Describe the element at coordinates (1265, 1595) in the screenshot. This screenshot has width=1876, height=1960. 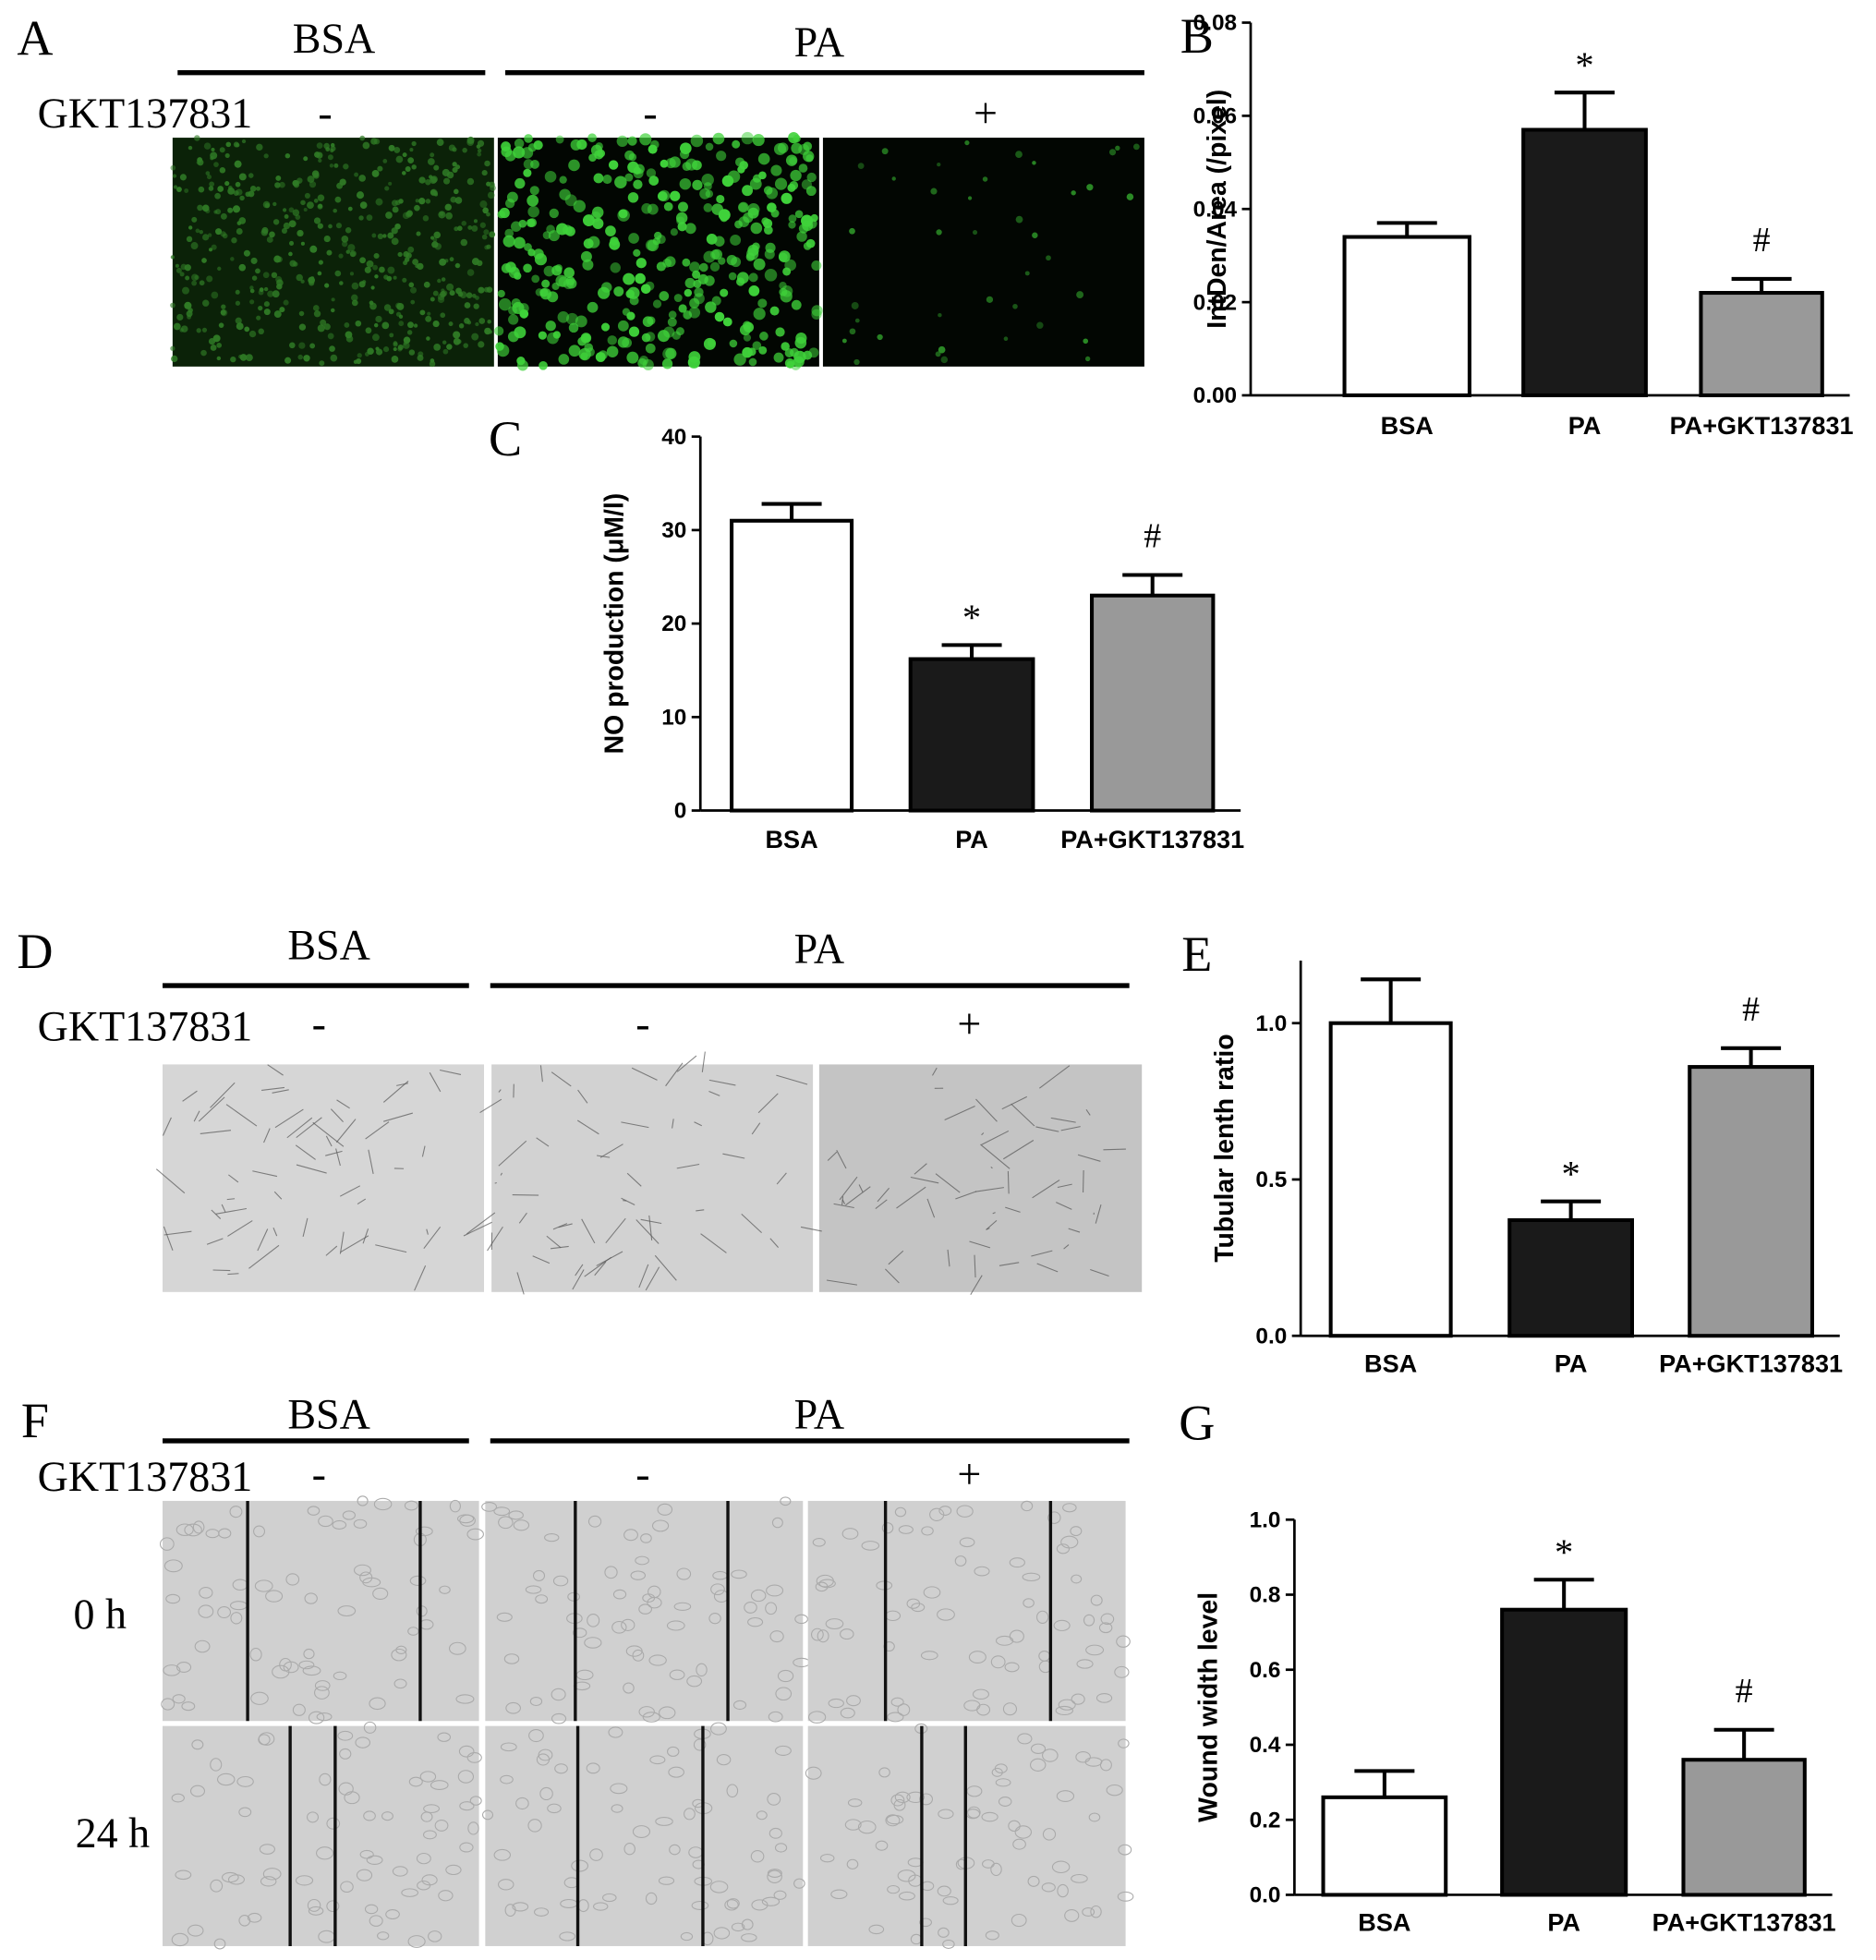
I see `y-tick-label: 0.8` at that location.